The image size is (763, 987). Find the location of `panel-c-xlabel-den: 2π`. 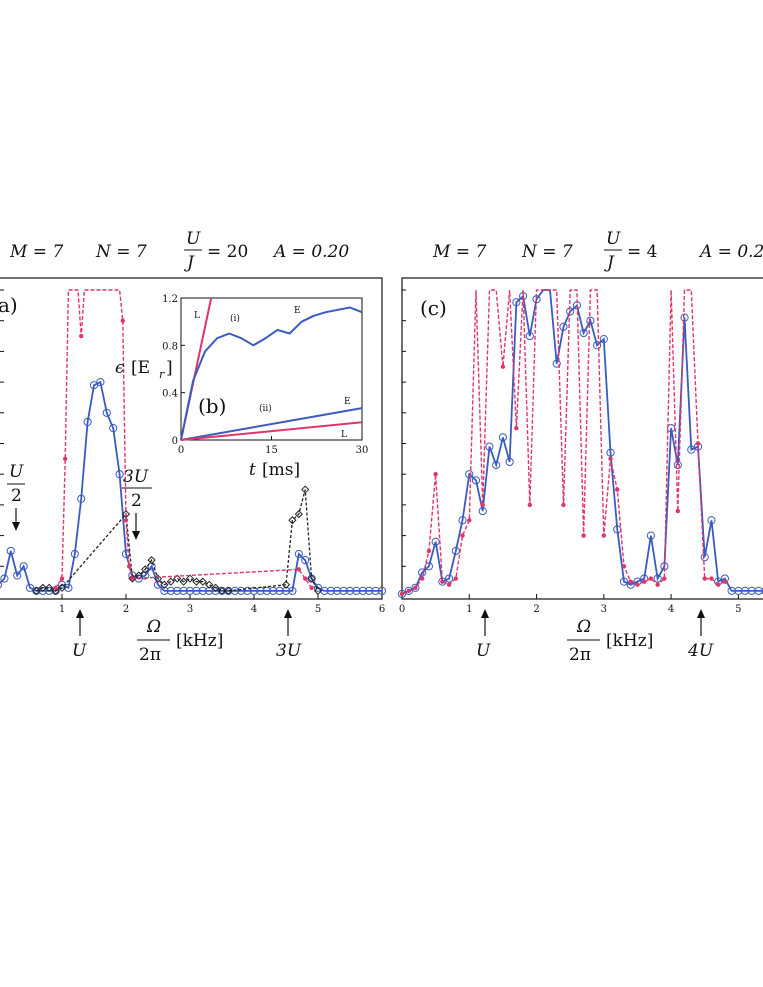

panel-c-xlabel-den: 2π is located at coordinates (580, 655).